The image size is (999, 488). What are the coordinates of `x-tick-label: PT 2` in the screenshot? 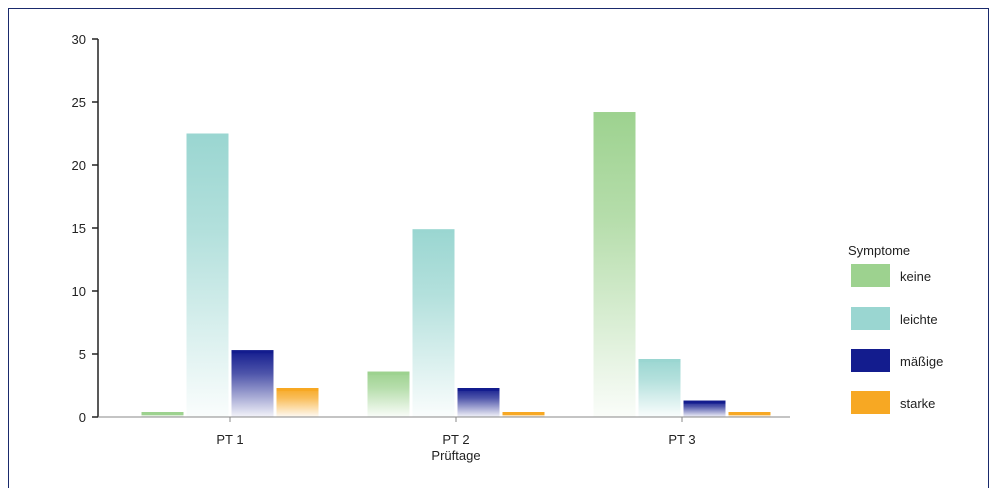 It's located at (455, 439).